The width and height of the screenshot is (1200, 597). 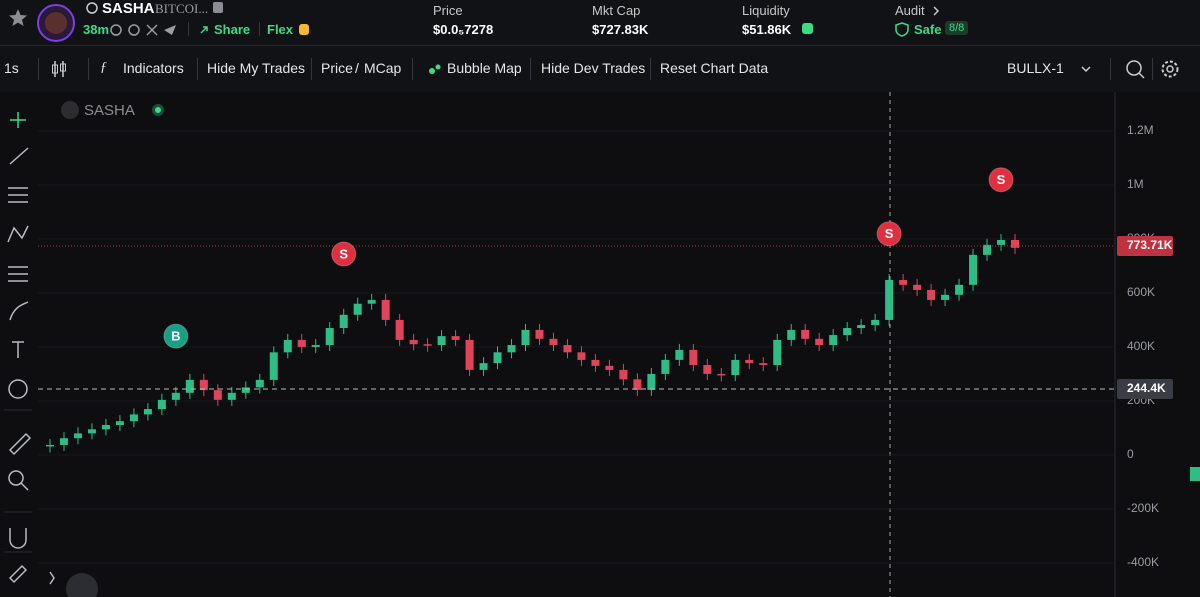 I want to click on candle-type-icon, so click(x=59, y=69).